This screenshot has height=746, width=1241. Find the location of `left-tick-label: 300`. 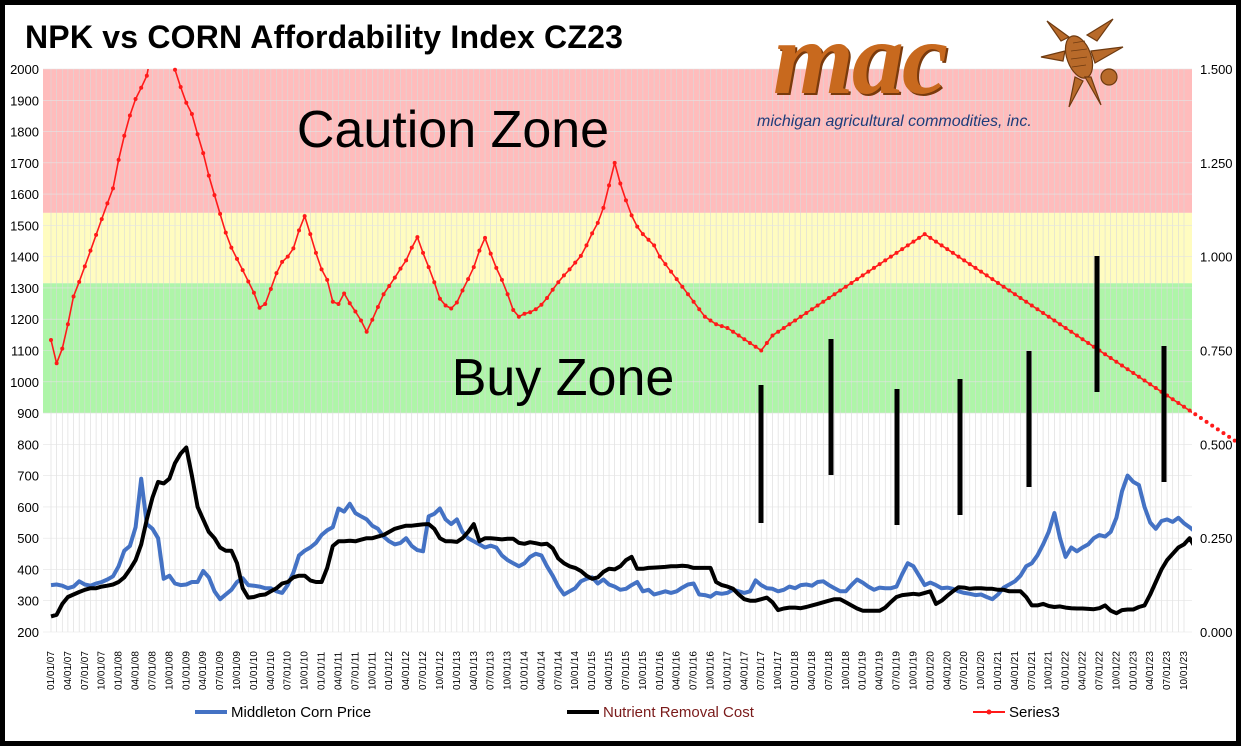

left-tick-label: 300 is located at coordinates (28, 601).